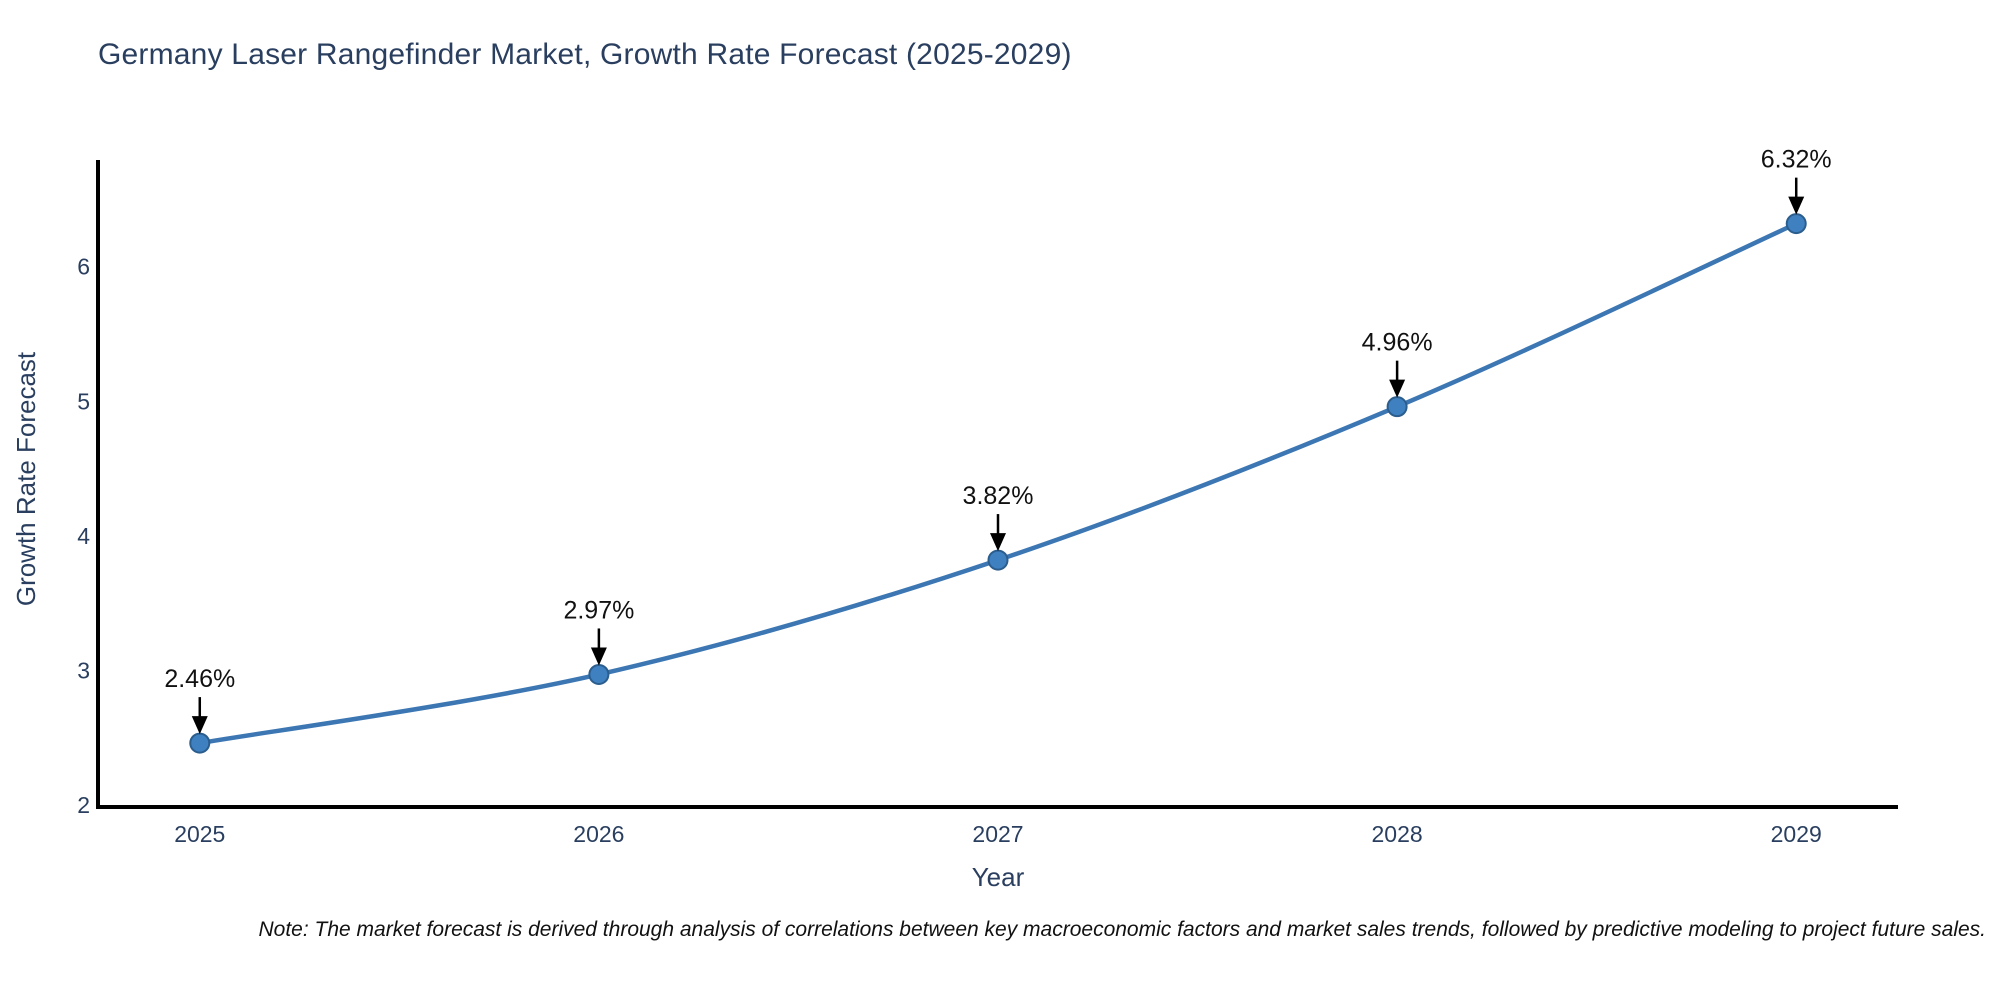 This screenshot has width=2000, height=1000. I want to click on x-tick-label: 2026, so click(598, 834).